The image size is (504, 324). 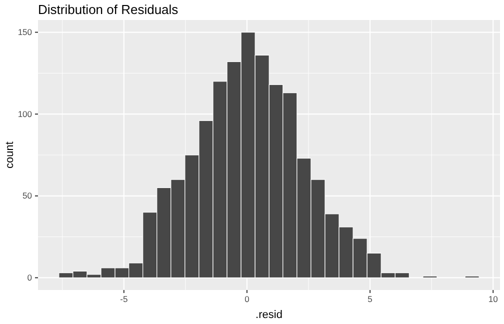 What do you see at coordinates (25, 31) in the screenshot?
I see `y-tick-label: 150` at bounding box center [25, 31].